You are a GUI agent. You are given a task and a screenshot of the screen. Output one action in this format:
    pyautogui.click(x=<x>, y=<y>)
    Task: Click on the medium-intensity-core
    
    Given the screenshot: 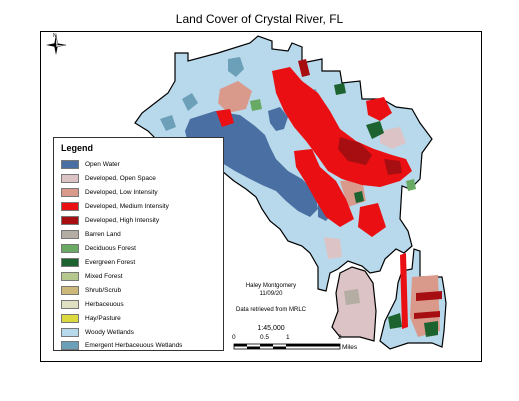 What is the action you would take?
    pyautogui.click(x=342, y=127)
    